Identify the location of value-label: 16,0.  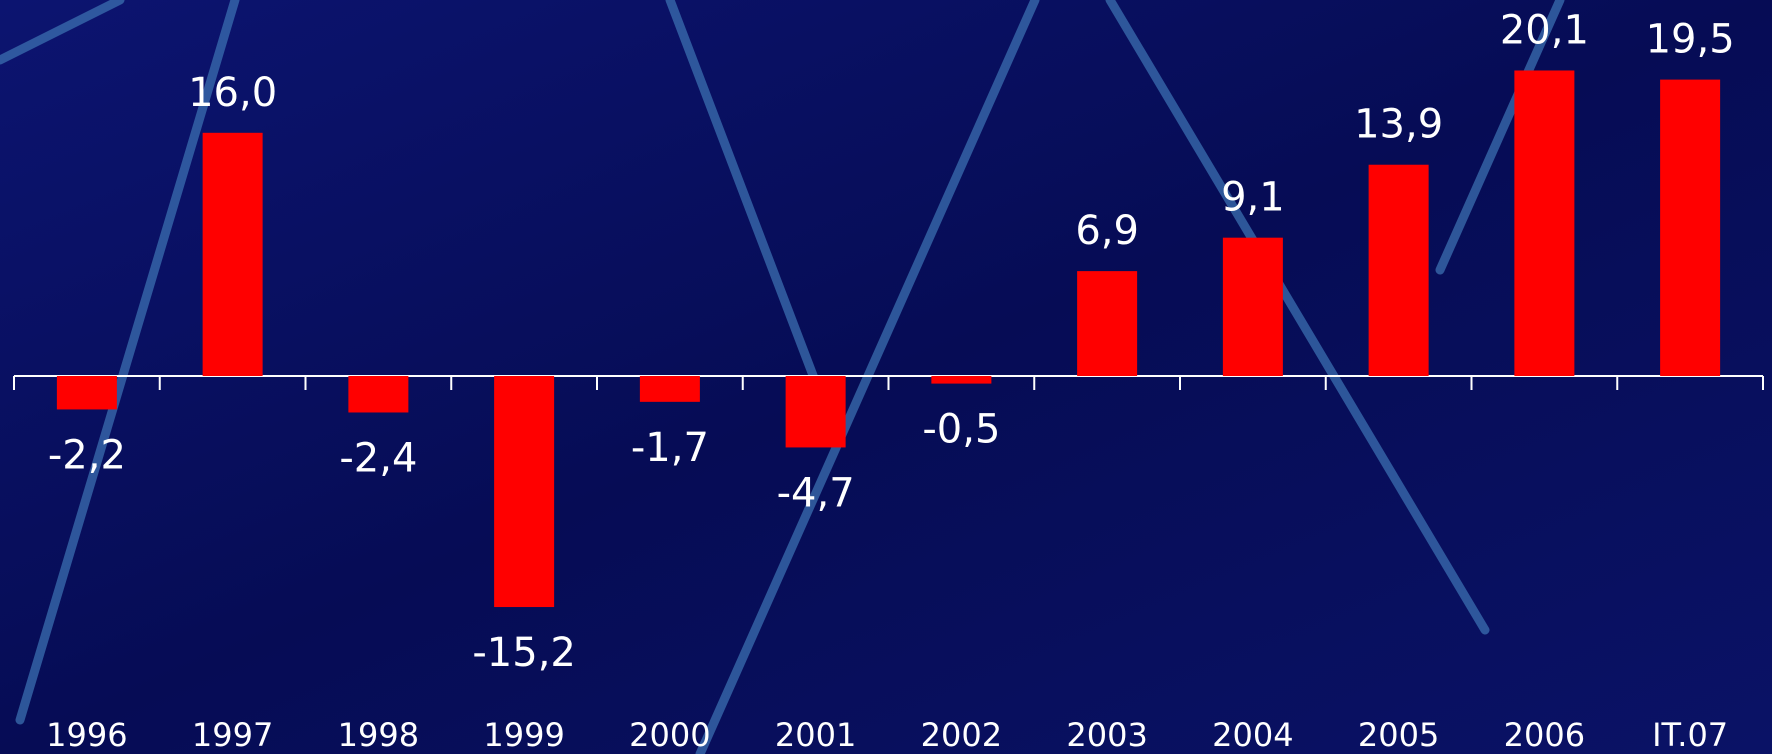
(232, 93).